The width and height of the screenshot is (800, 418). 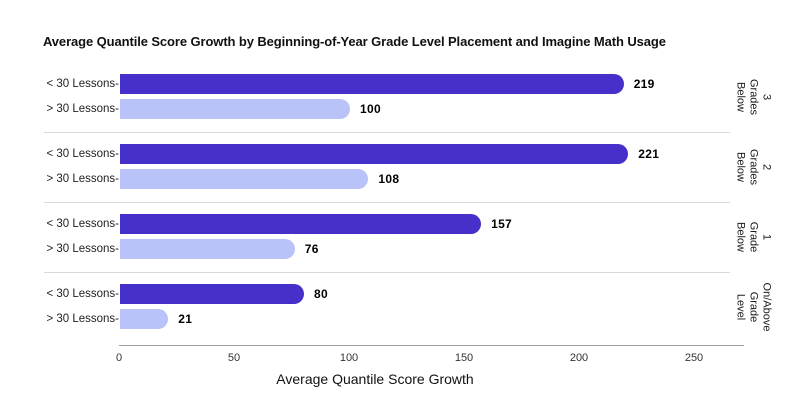 What do you see at coordinates (464, 358) in the screenshot?
I see `x-tick-label: 150` at bounding box center [464, 358].